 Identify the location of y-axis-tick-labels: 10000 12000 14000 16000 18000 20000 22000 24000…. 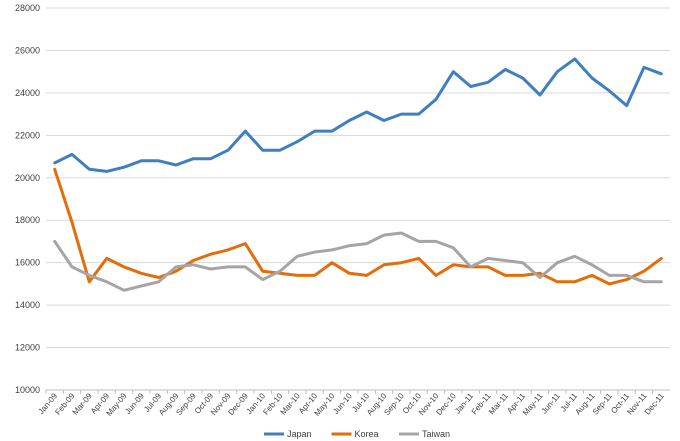
(27, 199).